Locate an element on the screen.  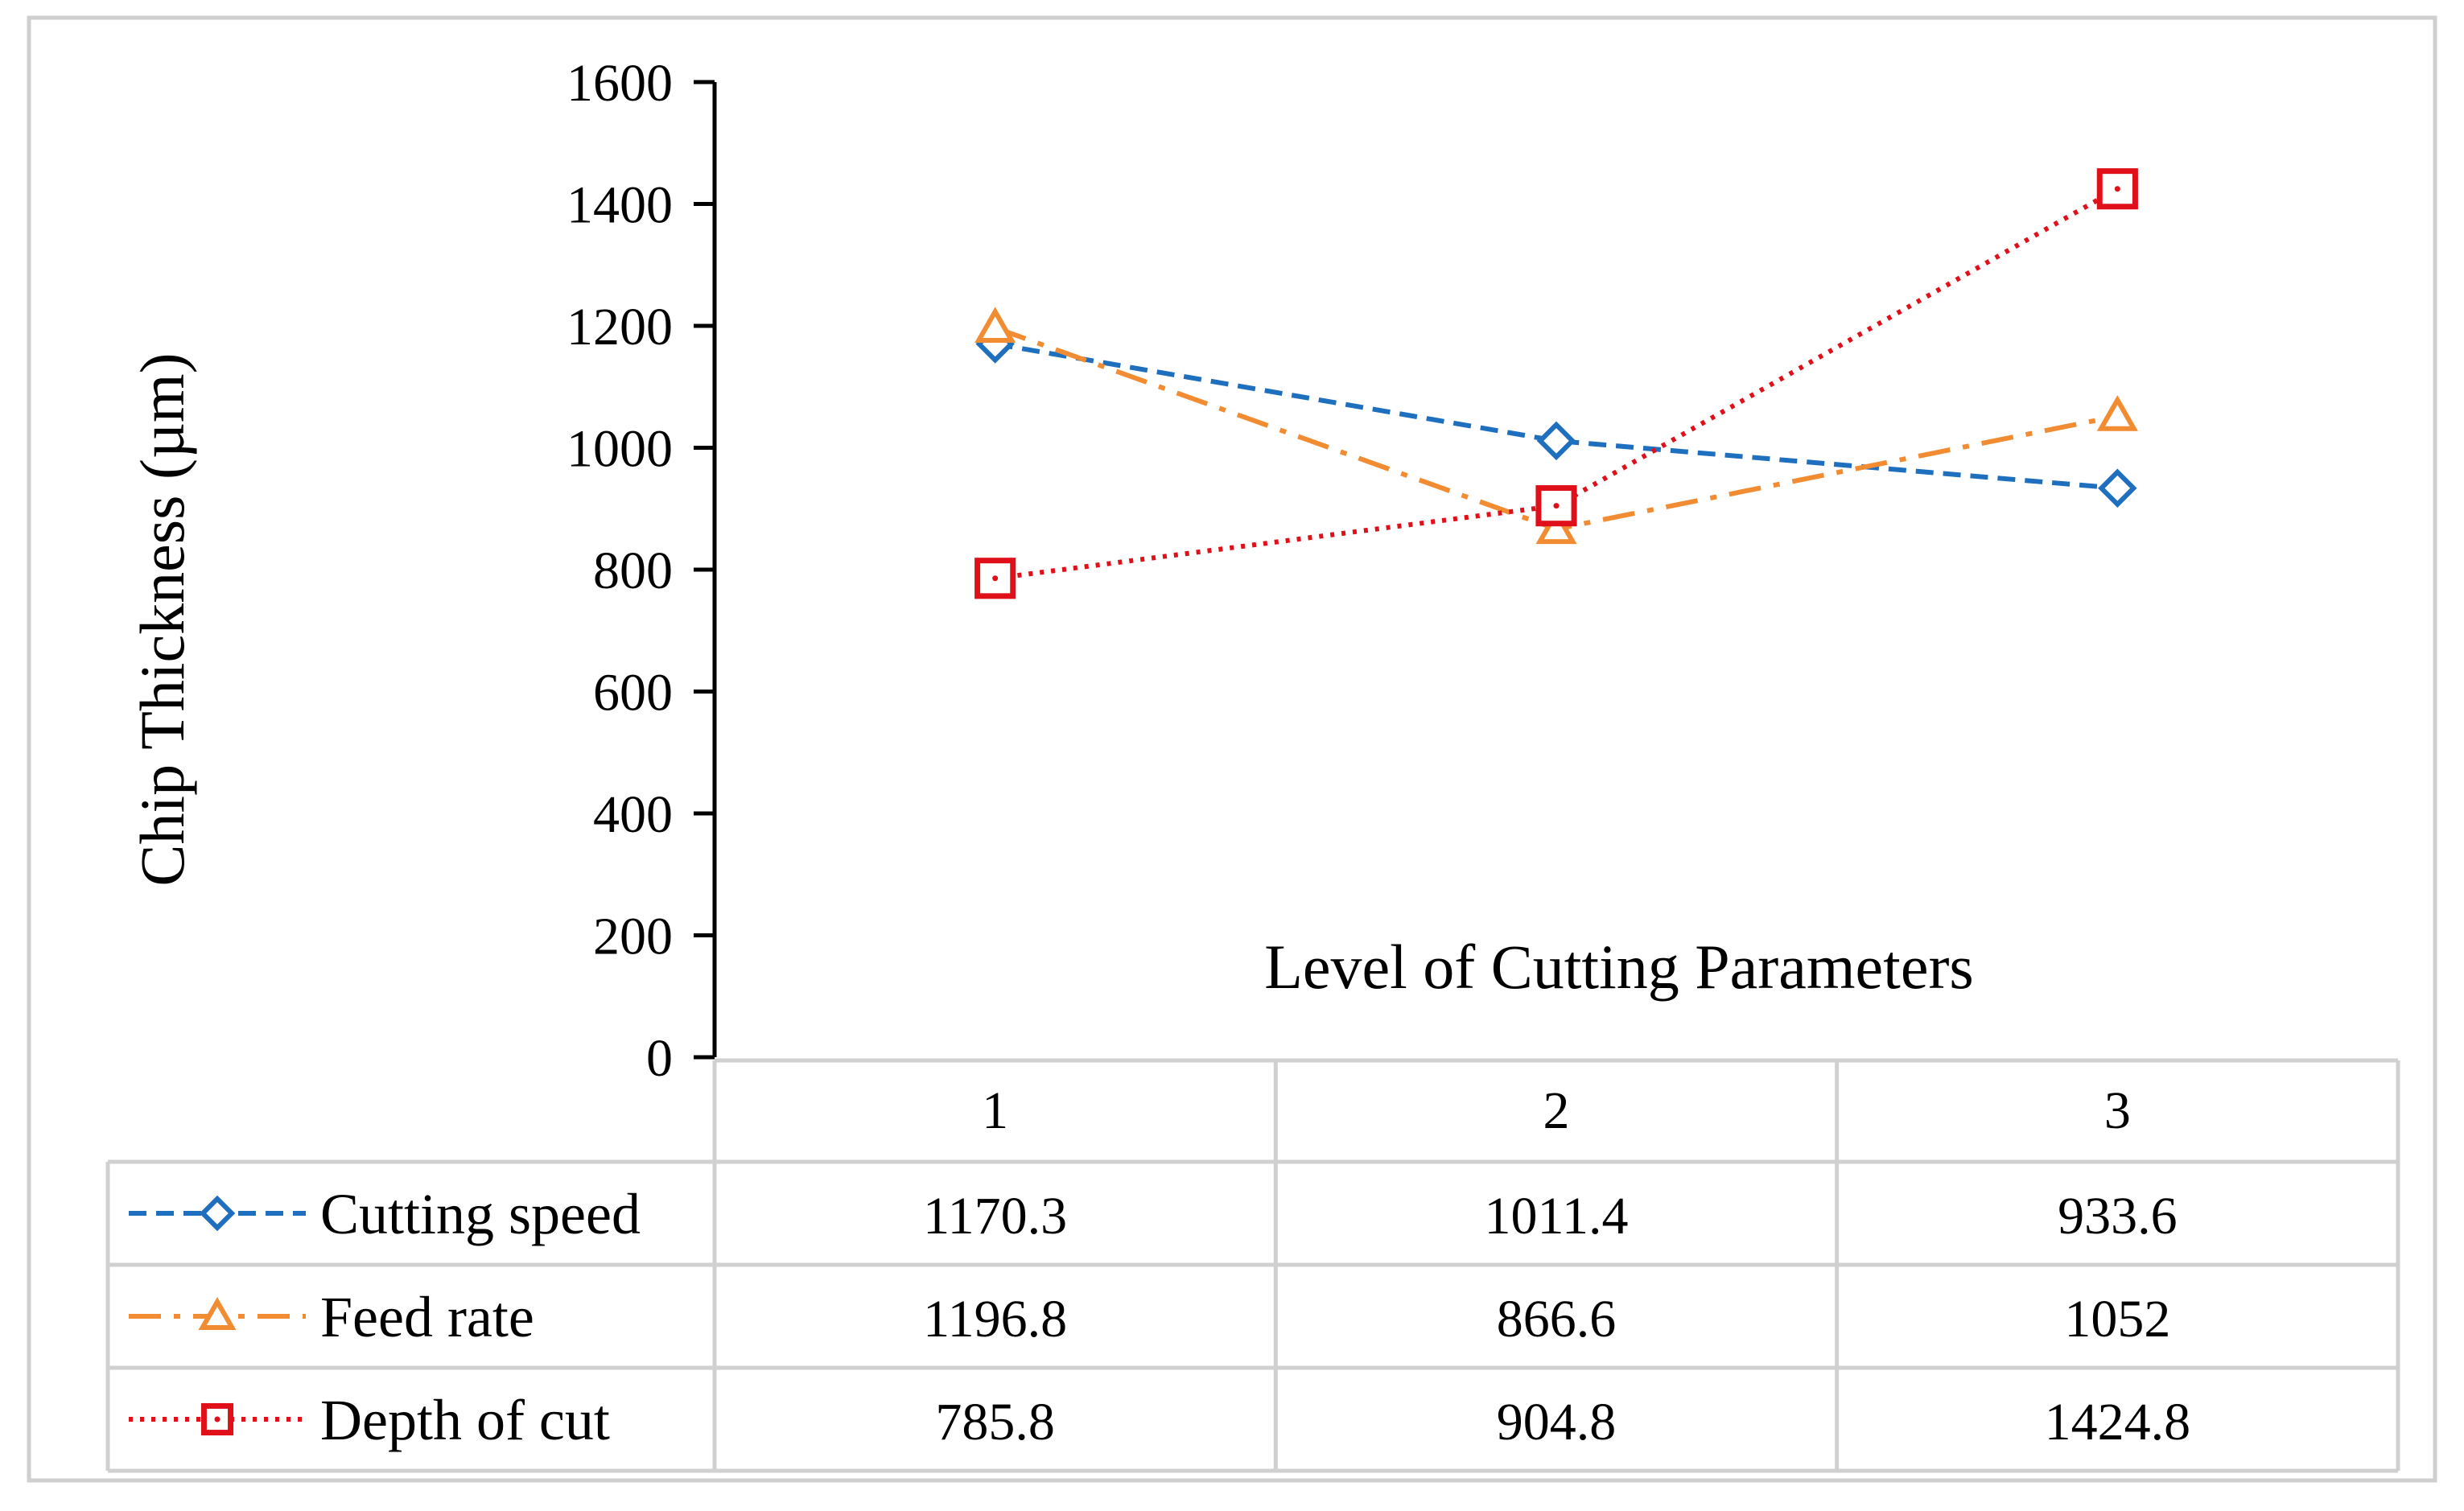
table-cell-value: 1424.8 is located at coordinates (2118, 1422).